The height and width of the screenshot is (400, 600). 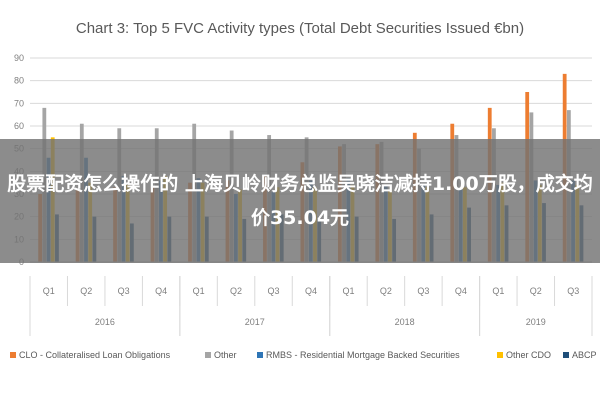 I want to click on y-tick-label: 60, so click(x=19, y=126).